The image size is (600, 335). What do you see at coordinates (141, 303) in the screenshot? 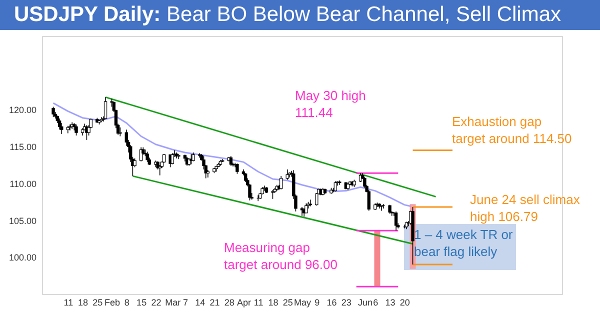
I see `x-tick-label: 15` at bounding box center [141, 303].